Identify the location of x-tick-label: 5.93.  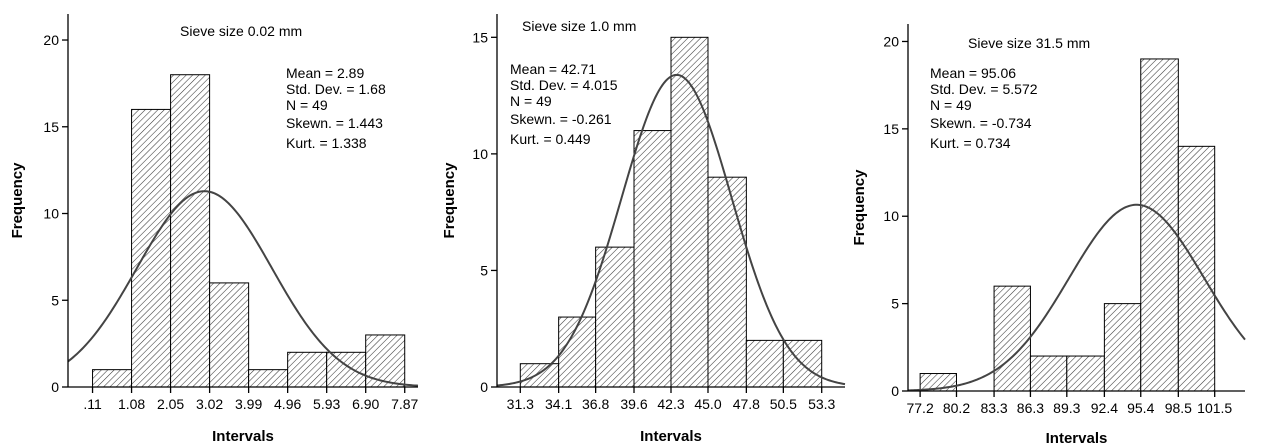
(326, 404).